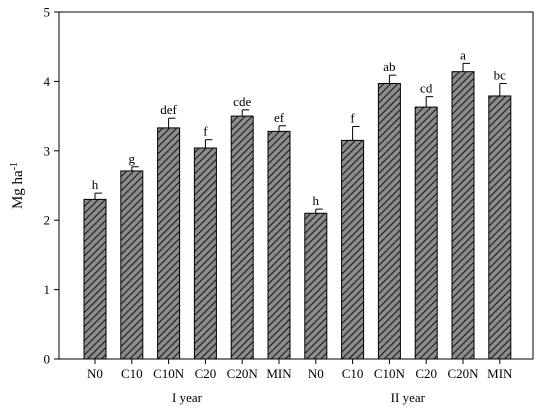 This screenshot has height=412, width=550. I want to click on significance-letter: cd, so click(426, 88).